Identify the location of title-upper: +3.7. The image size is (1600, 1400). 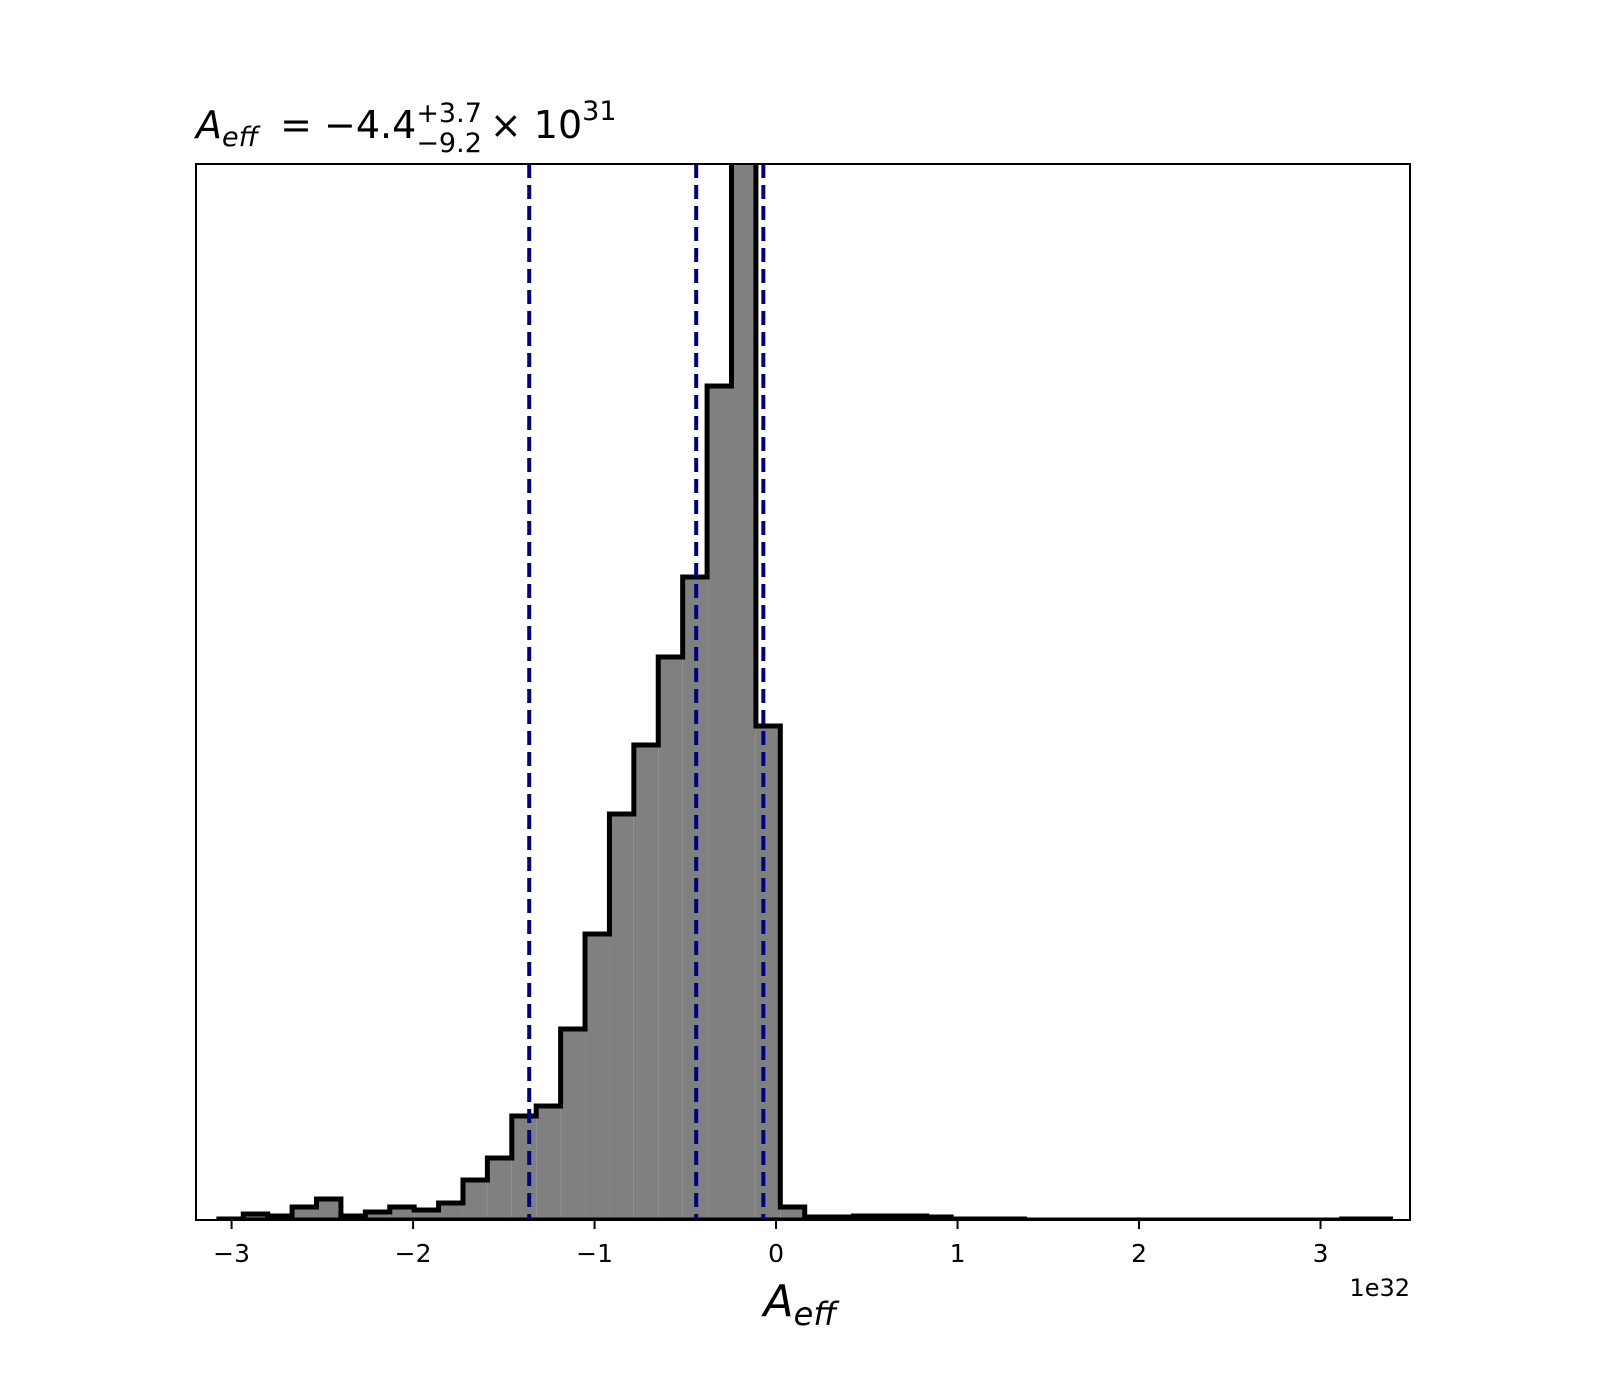
(449, 113).